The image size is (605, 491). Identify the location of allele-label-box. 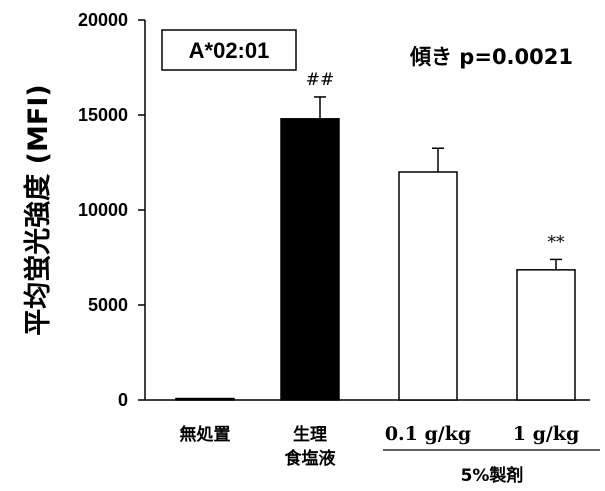
(229, 50).